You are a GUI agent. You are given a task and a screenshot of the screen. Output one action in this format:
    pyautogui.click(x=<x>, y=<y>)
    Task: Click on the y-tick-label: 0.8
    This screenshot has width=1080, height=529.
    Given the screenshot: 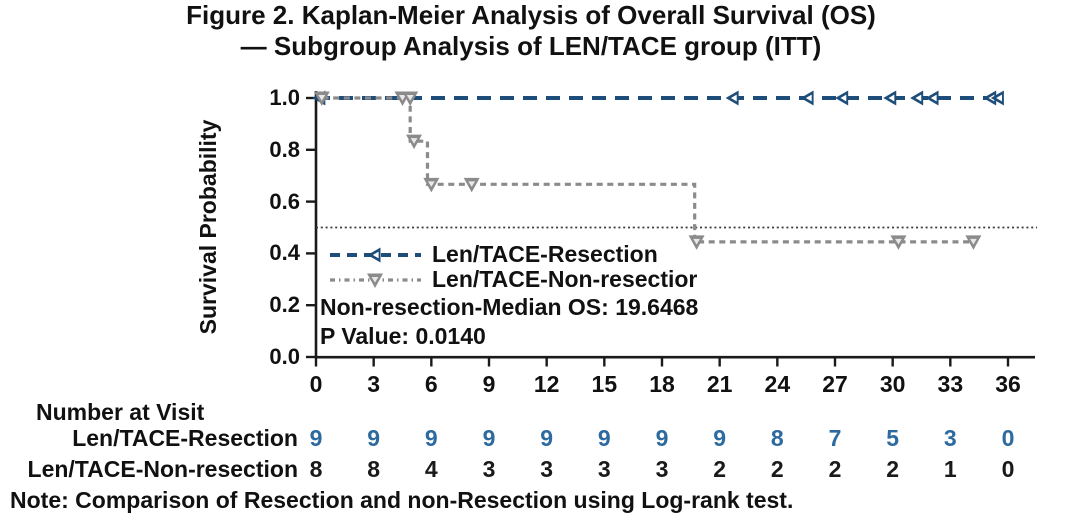 What is the action you would take?
    pyautogui.click(x=284, y=149)
    